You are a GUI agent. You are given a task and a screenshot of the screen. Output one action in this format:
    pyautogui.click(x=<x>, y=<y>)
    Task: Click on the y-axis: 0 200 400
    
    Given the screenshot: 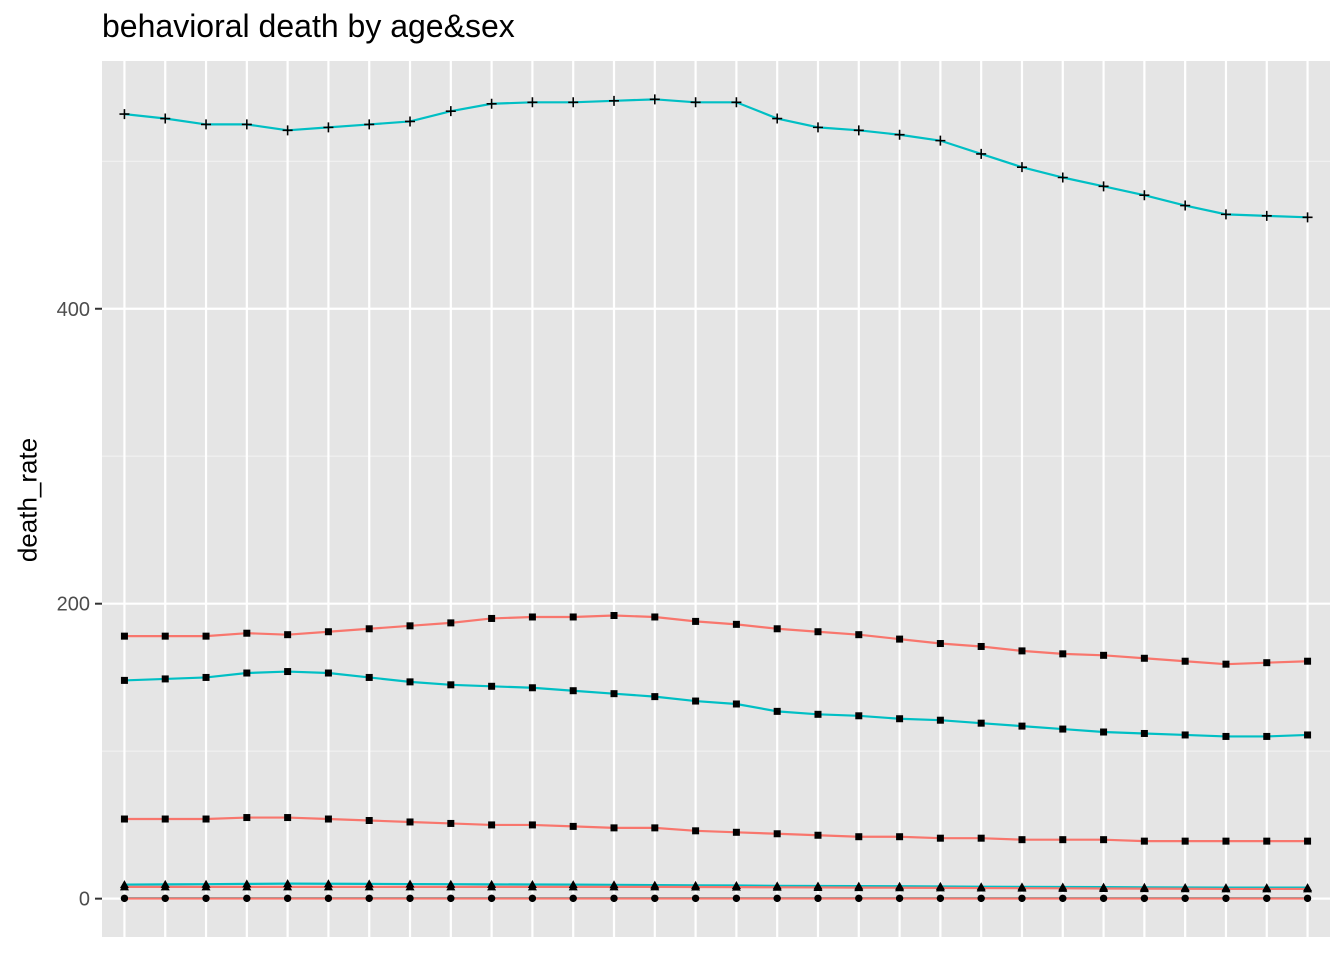 What is the action you would take?
    pyautogui.click(x=79, y=605)
    